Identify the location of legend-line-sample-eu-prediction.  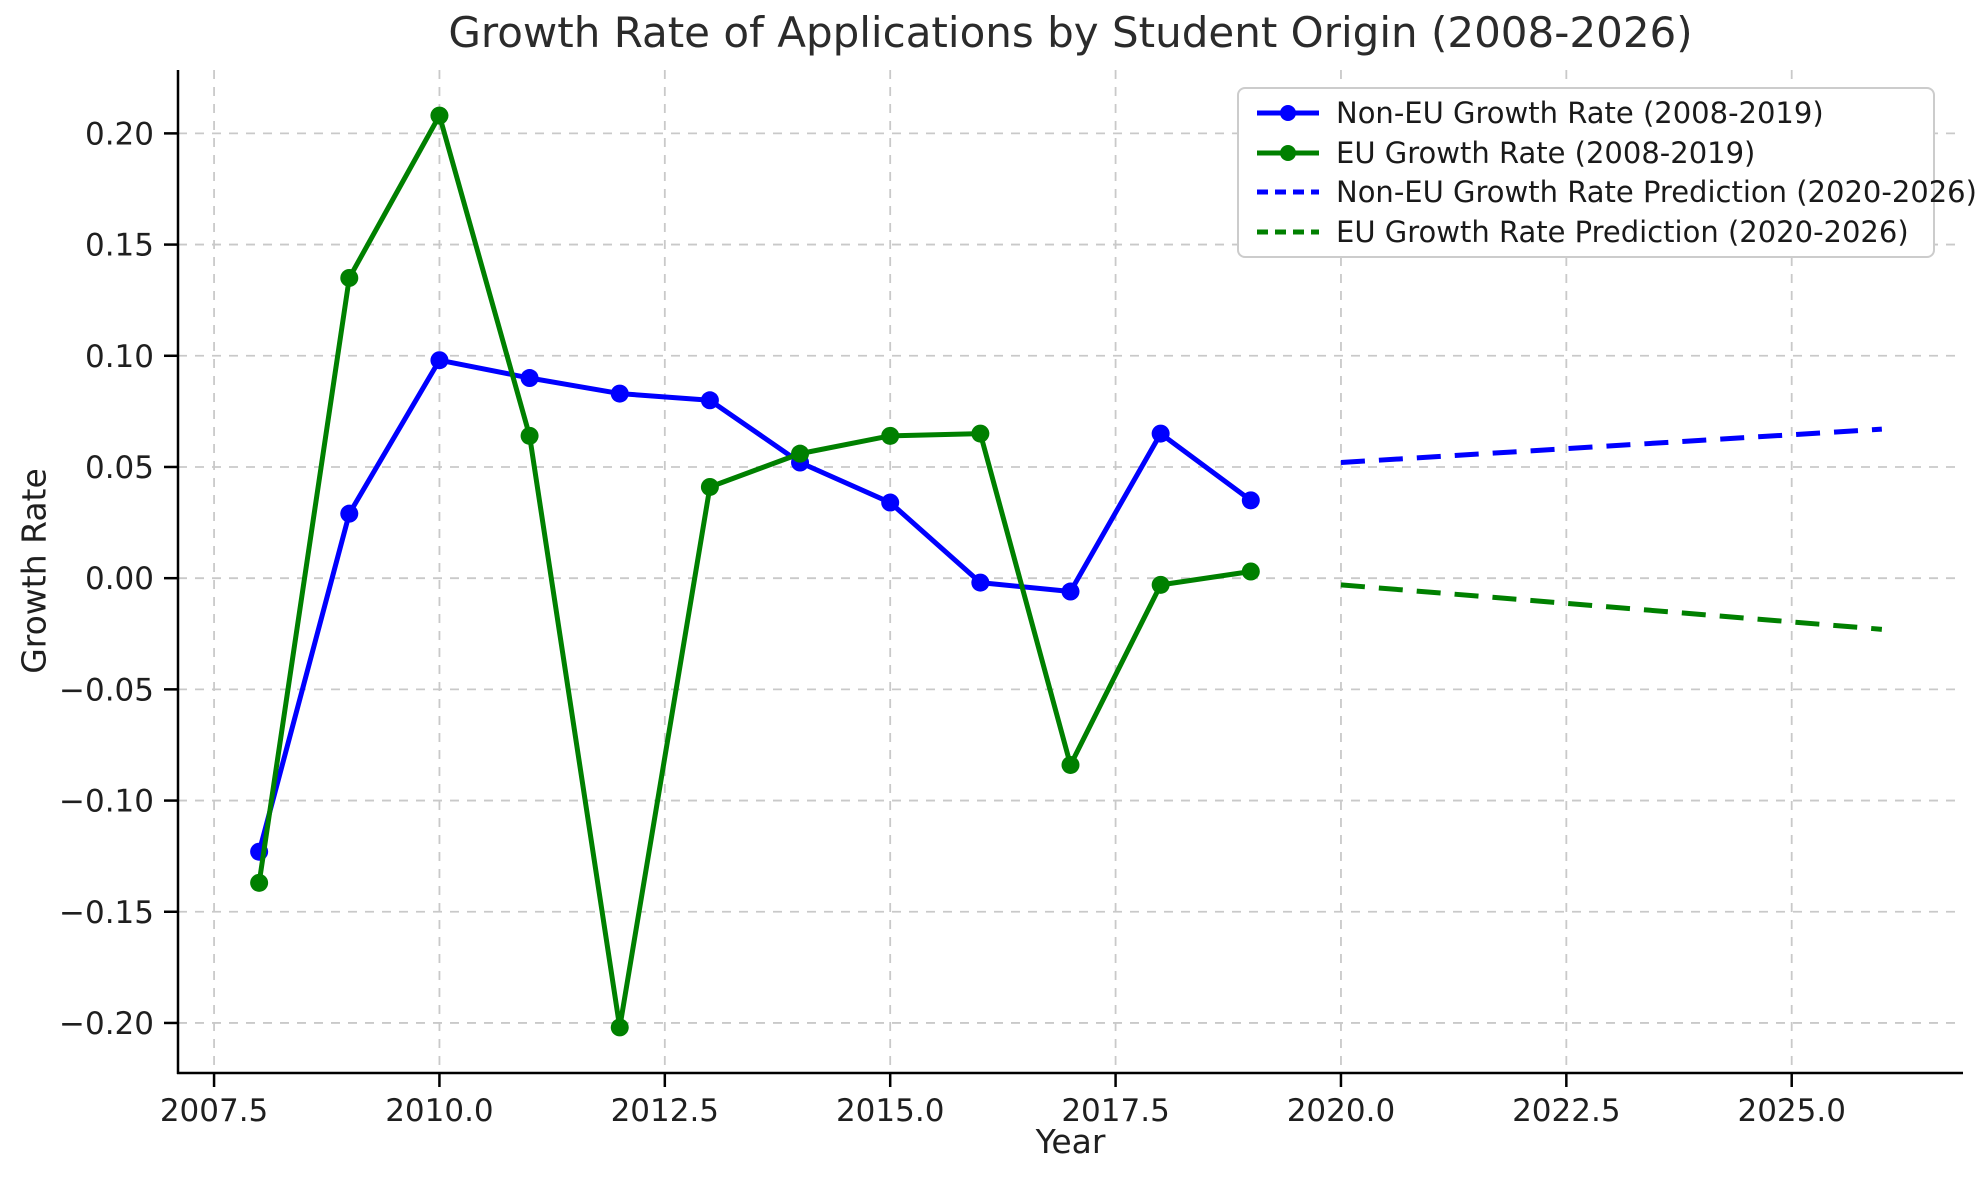
(1288, 232).